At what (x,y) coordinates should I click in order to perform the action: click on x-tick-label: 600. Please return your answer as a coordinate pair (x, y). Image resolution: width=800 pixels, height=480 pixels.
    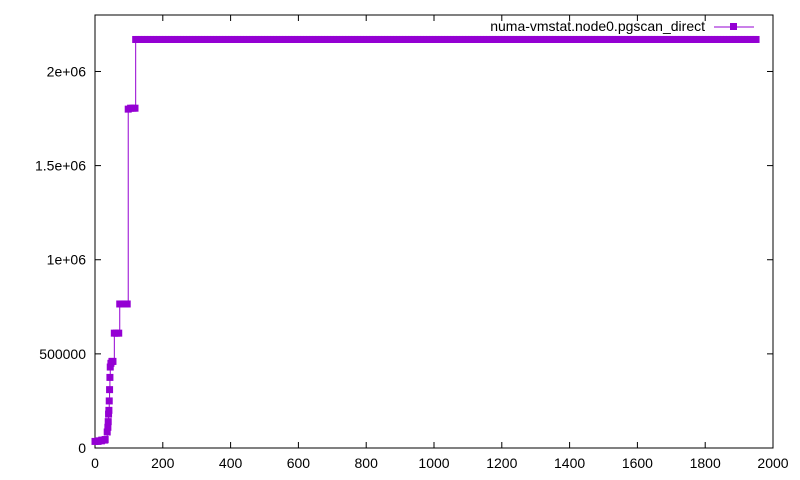
    Looking at the image, I should click on (299, 463).